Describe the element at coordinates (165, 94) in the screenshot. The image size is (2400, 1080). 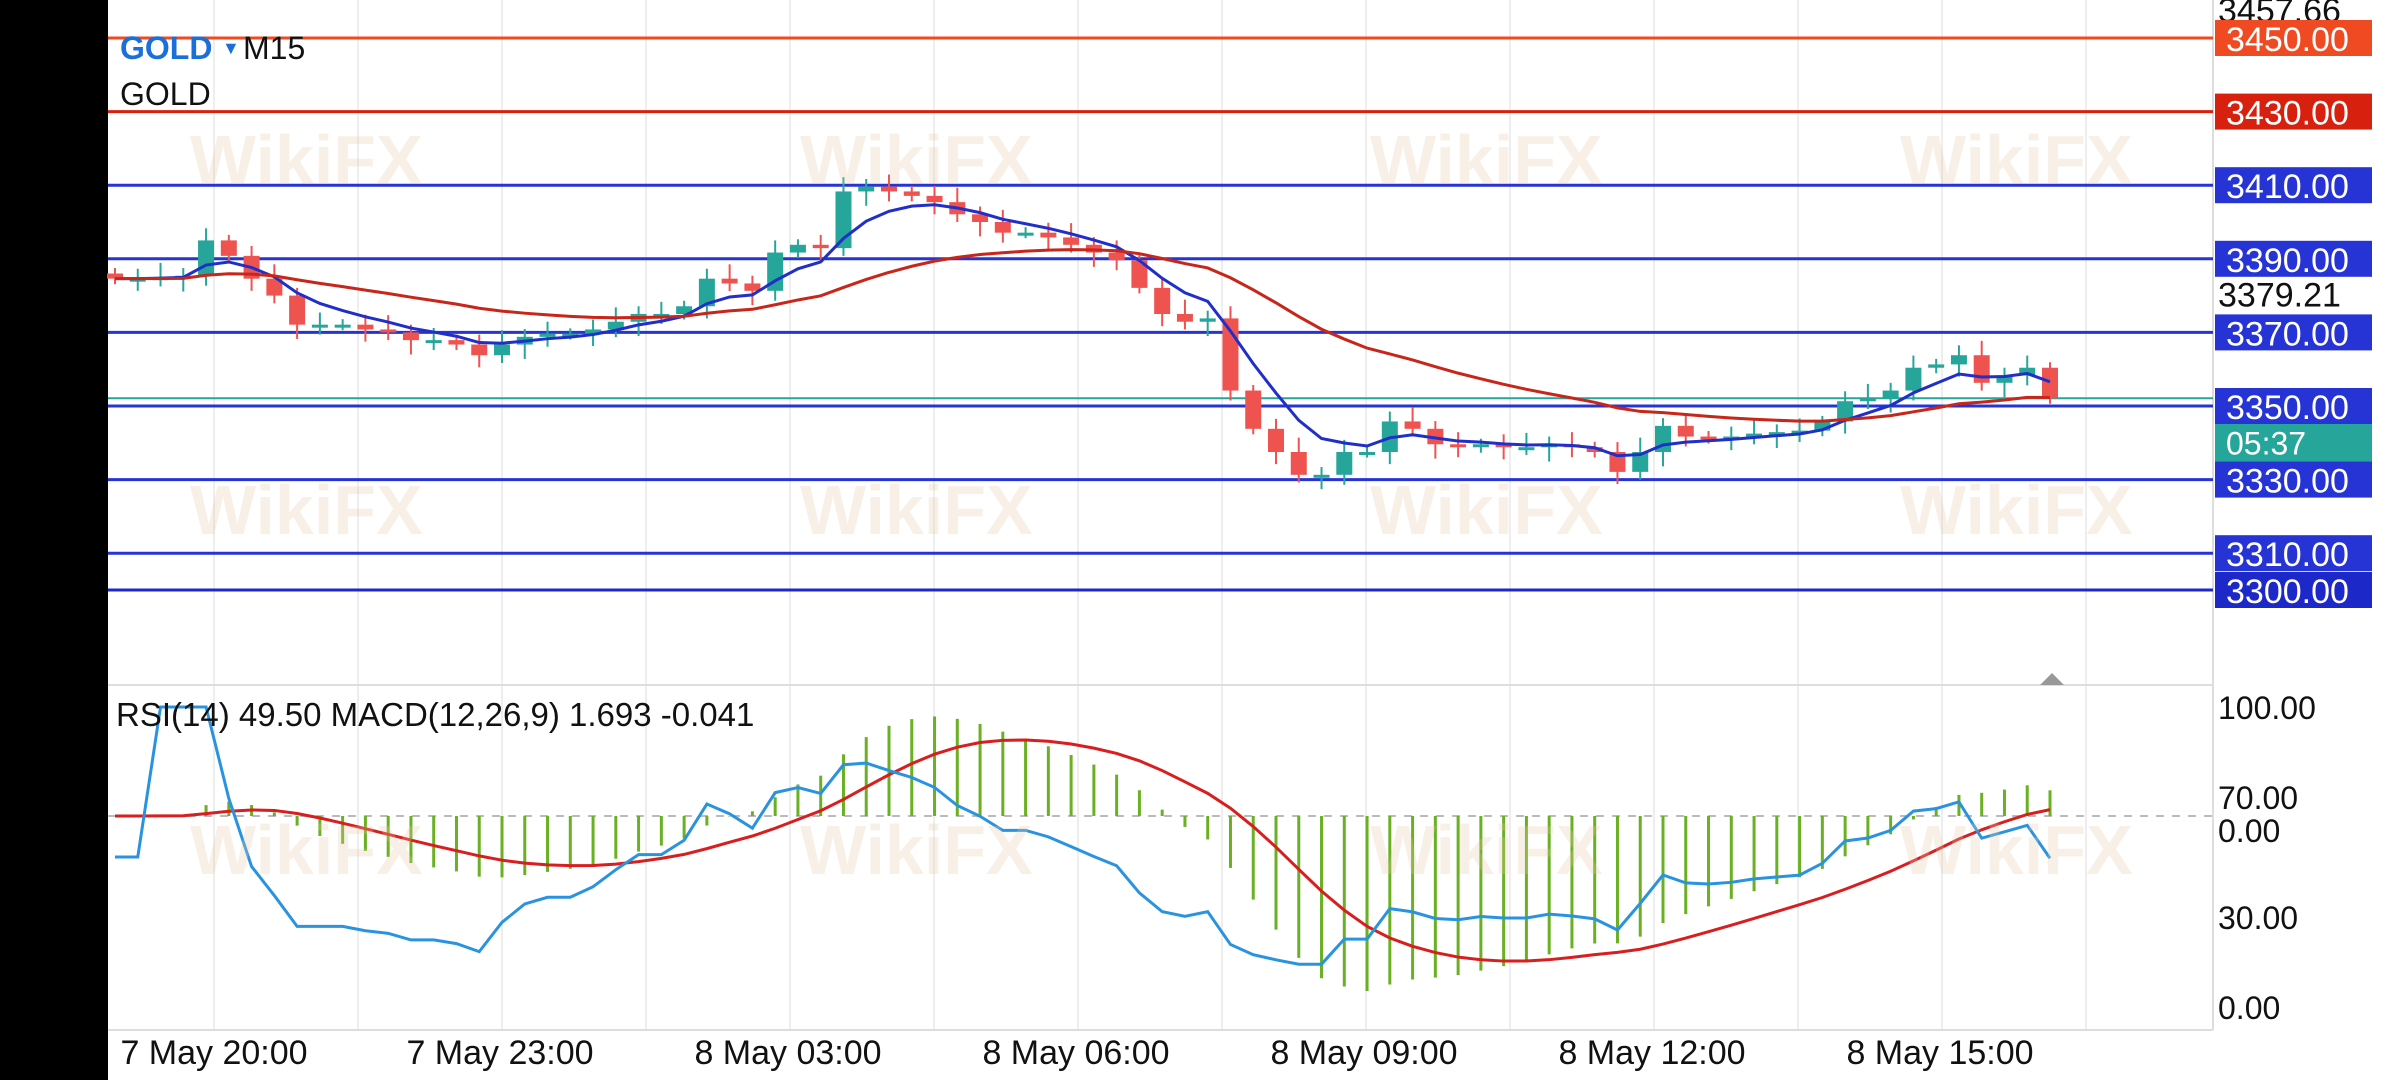
I see `instrument-label: GOLD` at that location.